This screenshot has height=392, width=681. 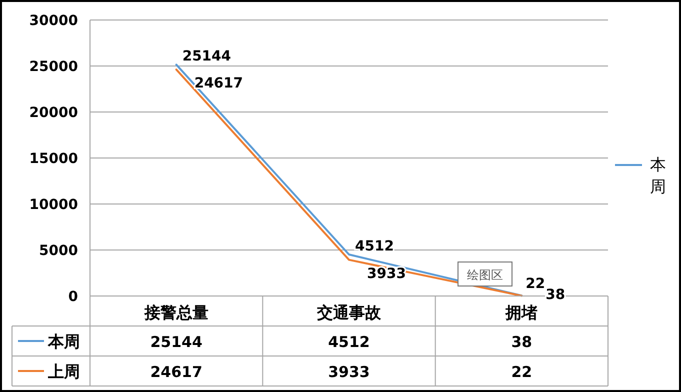 What do you see at coordinates (53, 113) in the screenshot?
I see `y-tick-label: 20000` at bounding box center [53, 113].